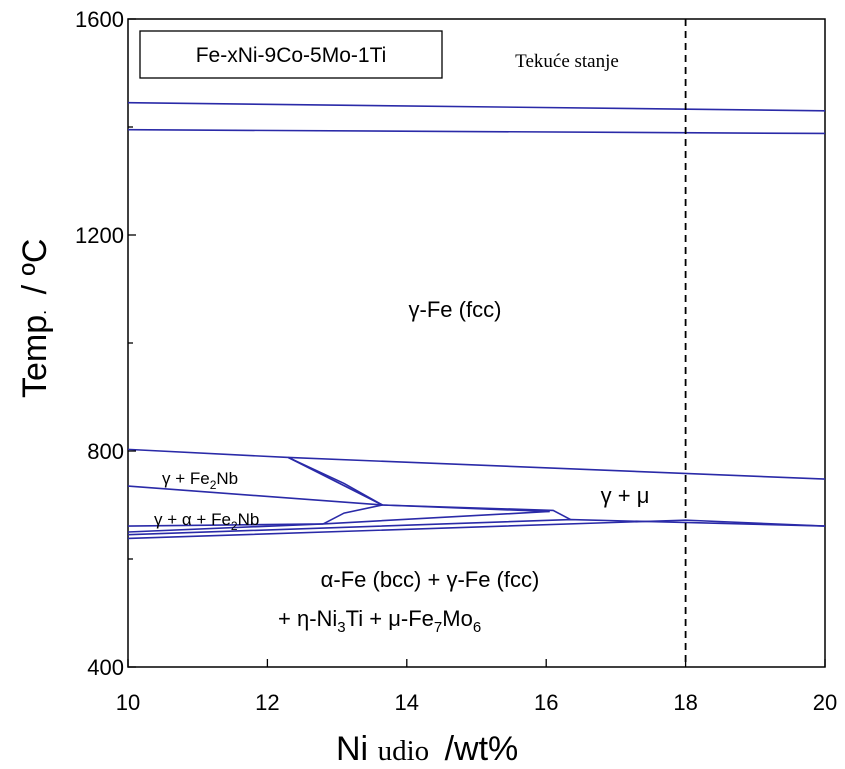 Image resolution: width=845 pixels, height=769 pixels. Describe the element at coordinates (249, 519) in the screenshot. I see `annotation-gaf-b: Nb` at that location.